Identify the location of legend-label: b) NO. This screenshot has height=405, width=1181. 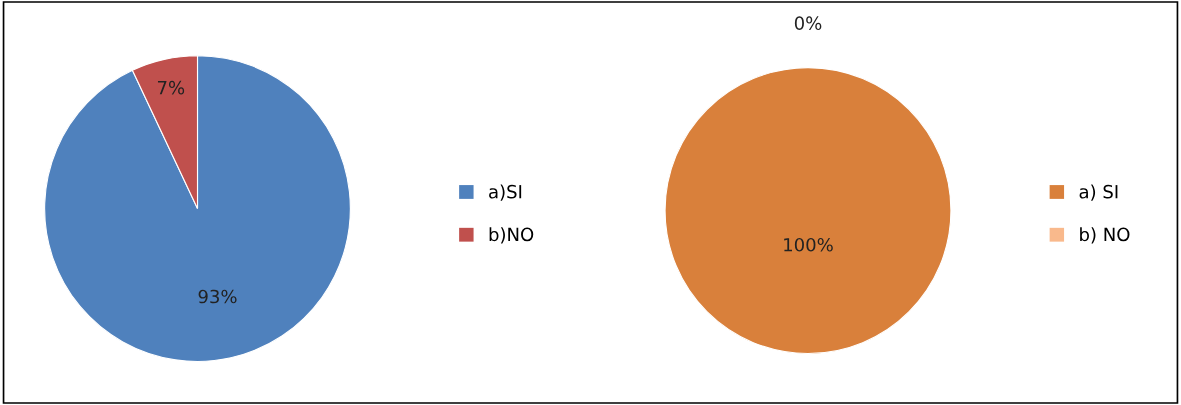
(1105, 235).